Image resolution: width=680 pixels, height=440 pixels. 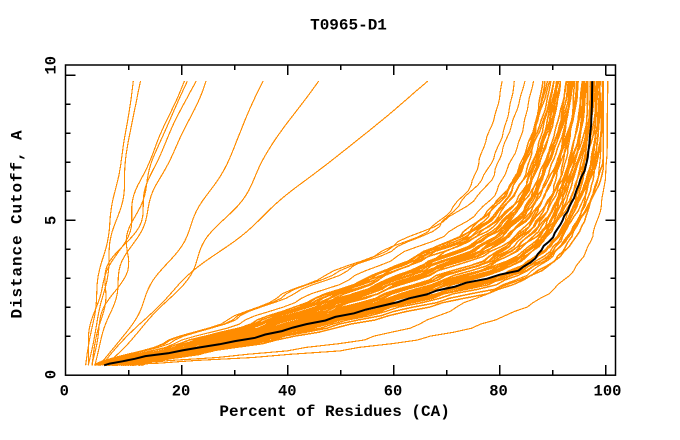 I want to click on svg-text: Distance Cutoff, A, so click(x=18, y=223).